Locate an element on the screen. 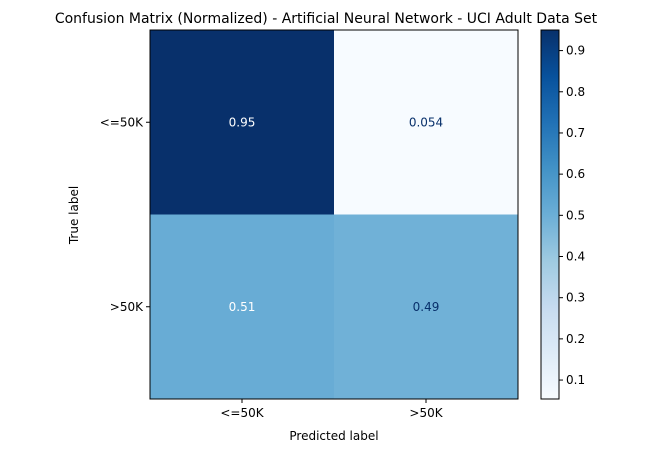 Image resolution: width=666 pixels, height=453 pixels. colorbar is located at coordinates (550, 214).